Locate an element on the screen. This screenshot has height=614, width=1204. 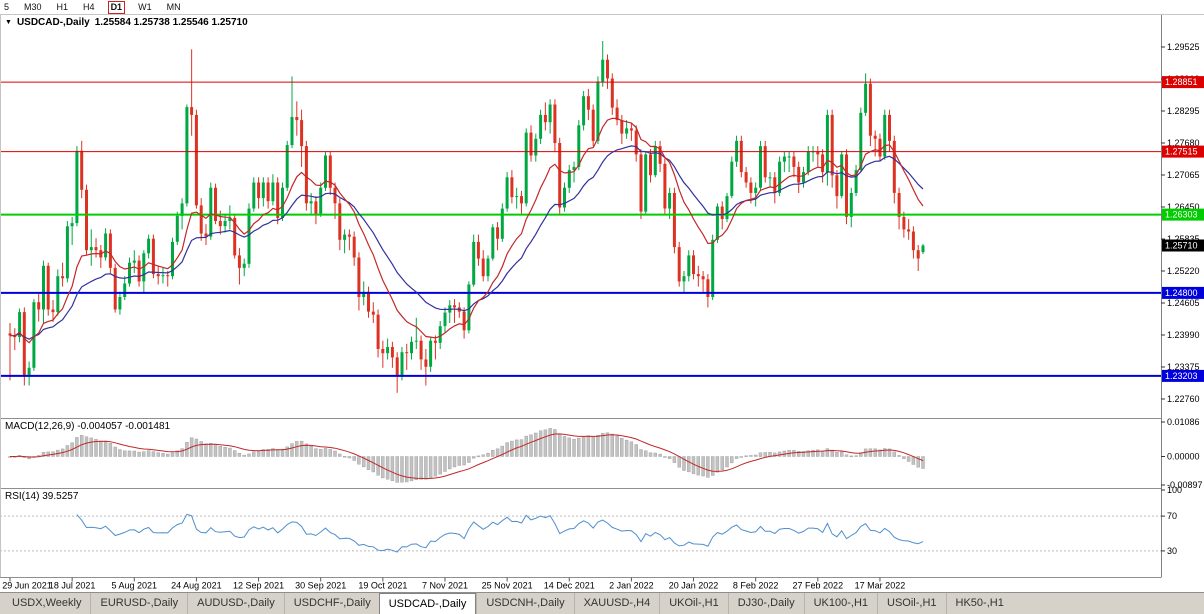
chart-tab-eurusd-daily: EURUSD-,Daily is located at coordinates (138, 603).